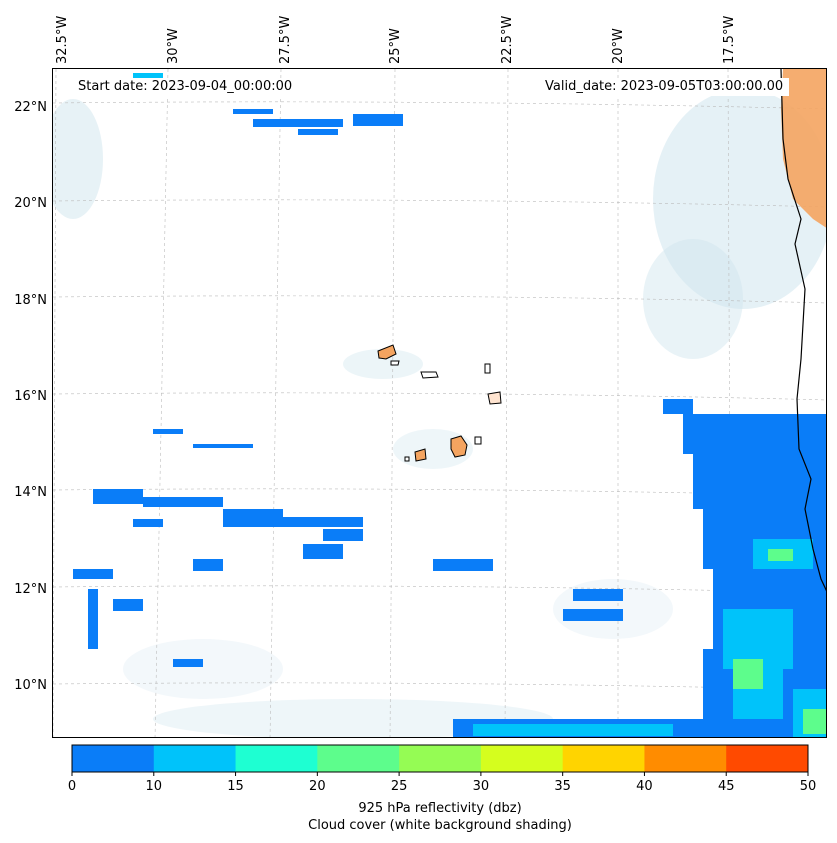  Describe the element at coordinates (235, 786) in the screenshot. I see `colorbar-tick-label: 15` at that location.